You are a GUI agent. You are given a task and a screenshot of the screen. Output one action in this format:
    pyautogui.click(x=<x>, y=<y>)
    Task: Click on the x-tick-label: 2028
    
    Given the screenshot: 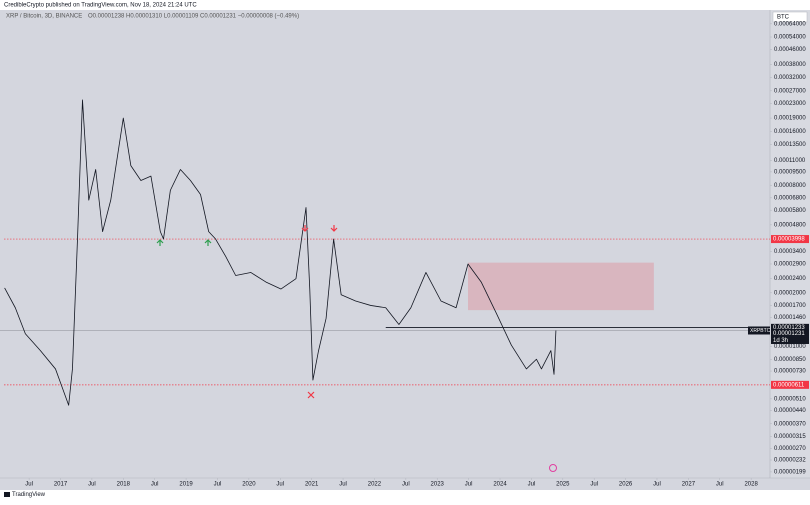 What is the action you would take?
    pyautogui.click(x=751, y=485)
    